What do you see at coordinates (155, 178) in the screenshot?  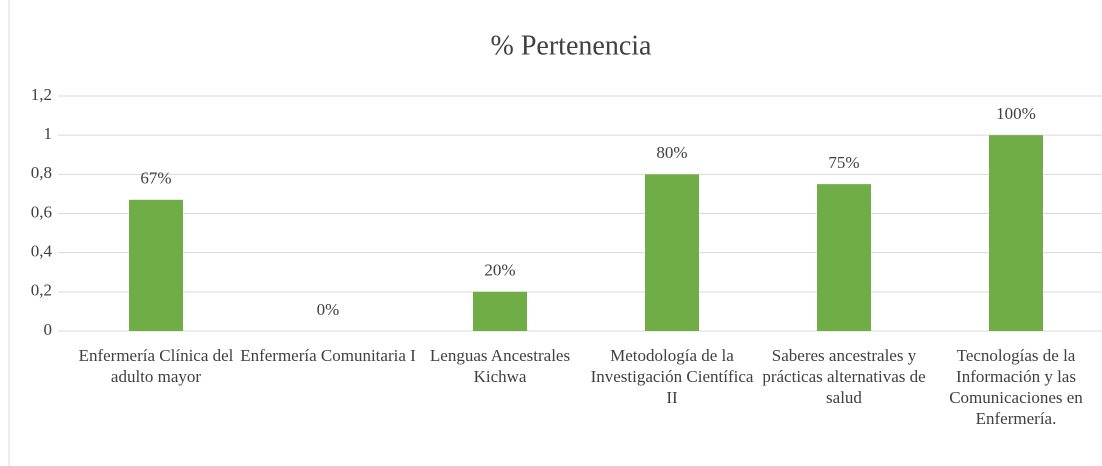 I see `value-label: 67%` at bounding box center [155, 178].